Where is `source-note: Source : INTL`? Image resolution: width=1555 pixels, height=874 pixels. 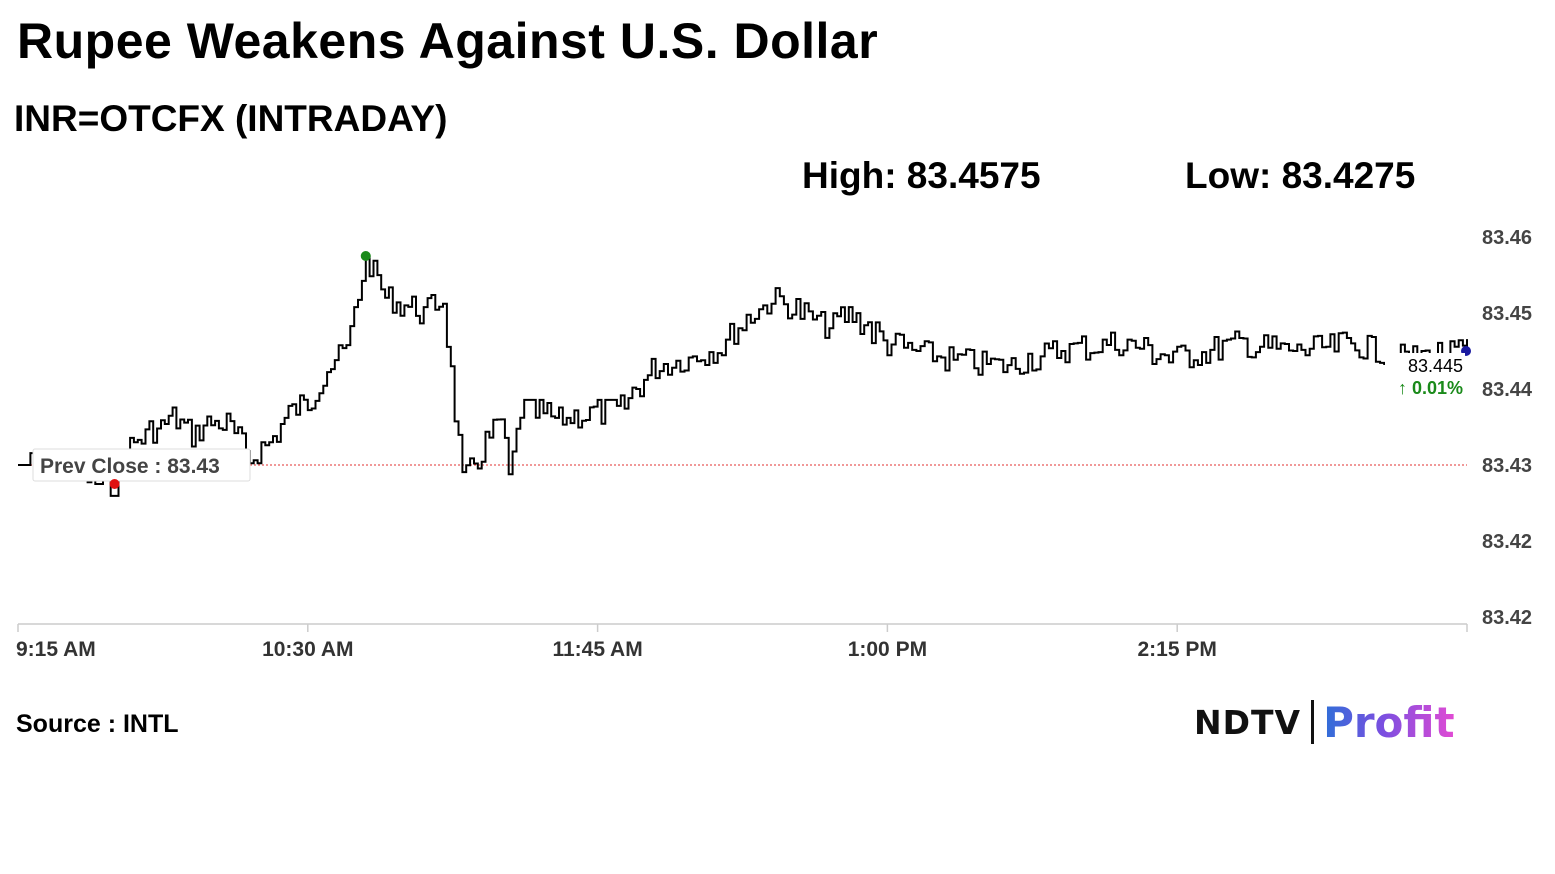
source-note: Source : INTL is located at coordinates (97, 724).